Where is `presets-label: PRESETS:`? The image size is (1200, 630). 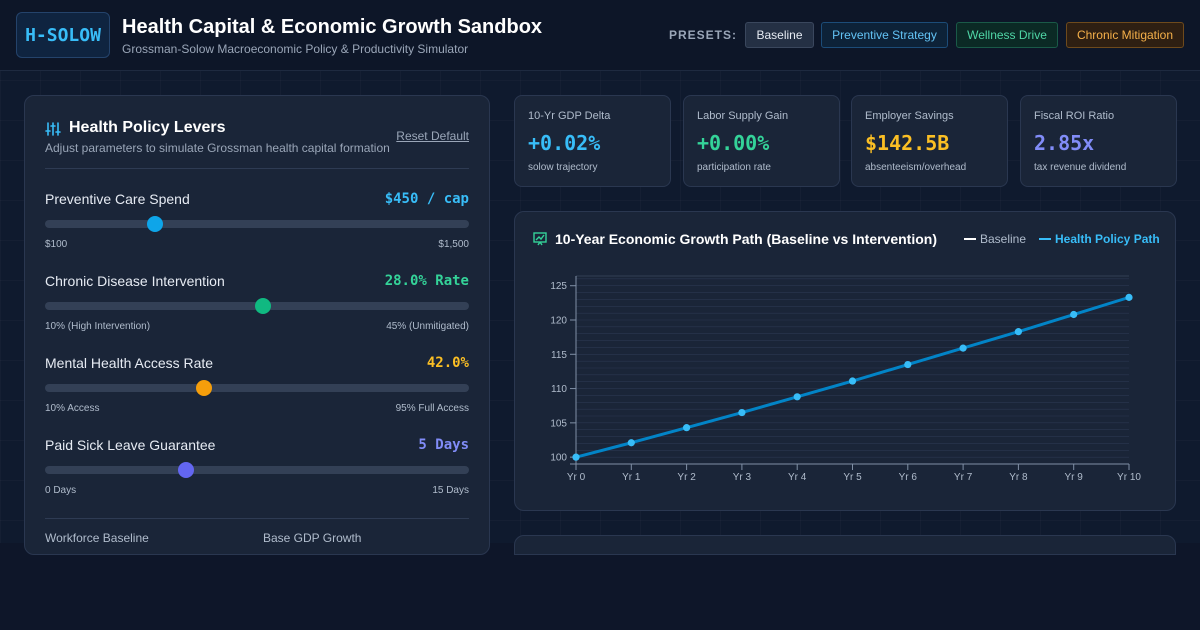 presets-label: PRESETS: is located at coordinates (703, 35).